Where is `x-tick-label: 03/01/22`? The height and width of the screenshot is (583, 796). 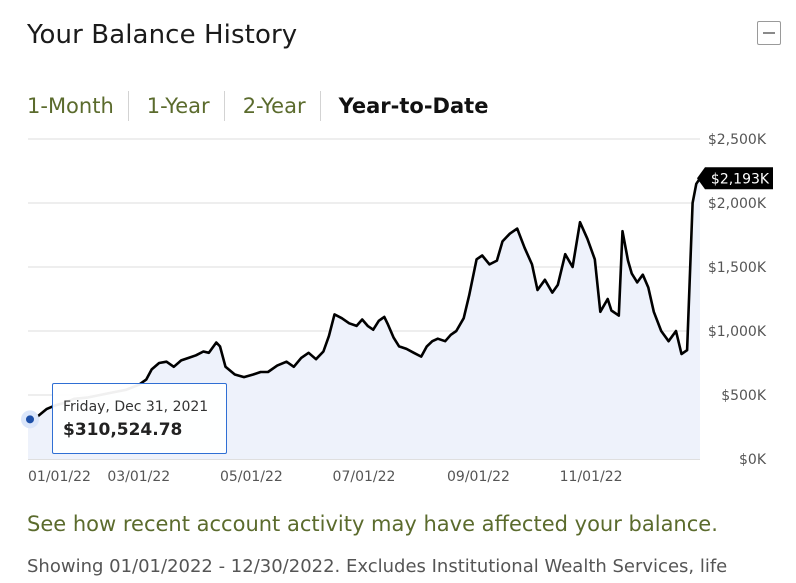
x-tick-label: 03/01/22 is located at coordinates (138, 477).